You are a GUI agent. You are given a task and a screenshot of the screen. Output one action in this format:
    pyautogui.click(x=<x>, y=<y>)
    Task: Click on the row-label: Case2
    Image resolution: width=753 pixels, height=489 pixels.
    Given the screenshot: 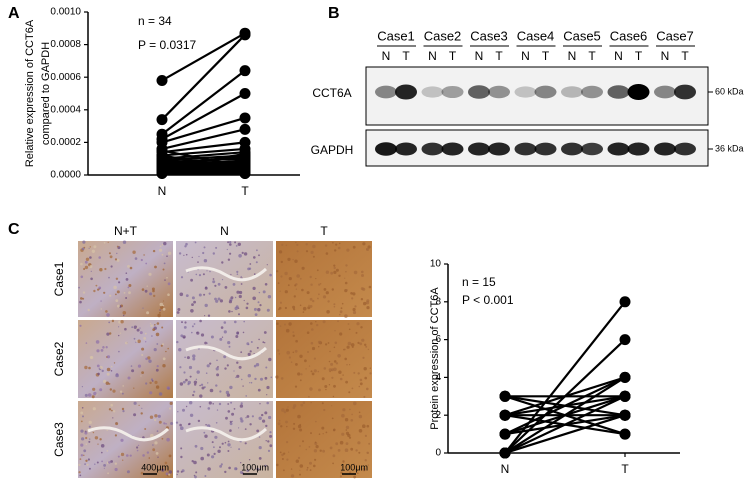 What is the action you would take?
    pyautogui.click(x=59, y=358)
    